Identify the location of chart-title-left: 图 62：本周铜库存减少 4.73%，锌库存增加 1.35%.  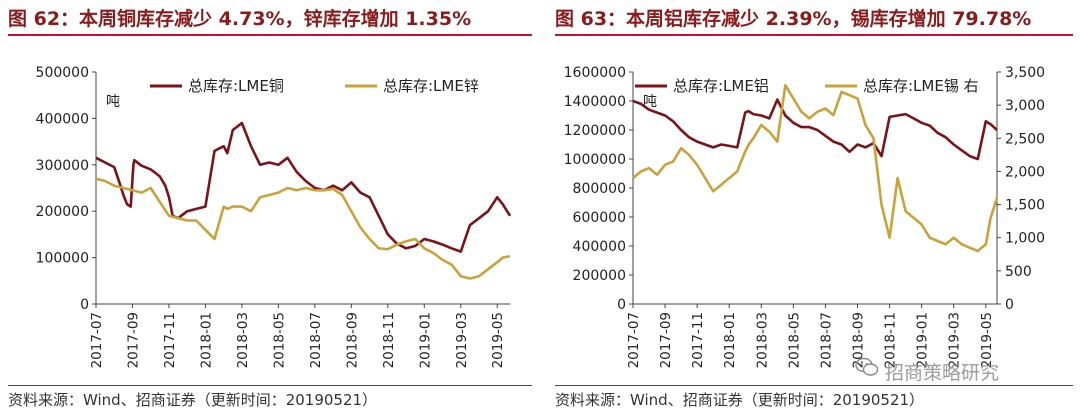
(240, 19).